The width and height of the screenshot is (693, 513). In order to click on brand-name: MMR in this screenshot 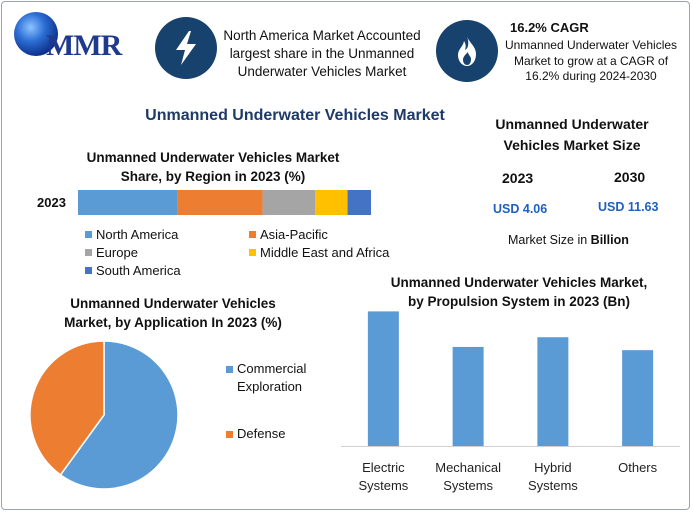, I will do `click(84, 45)`.